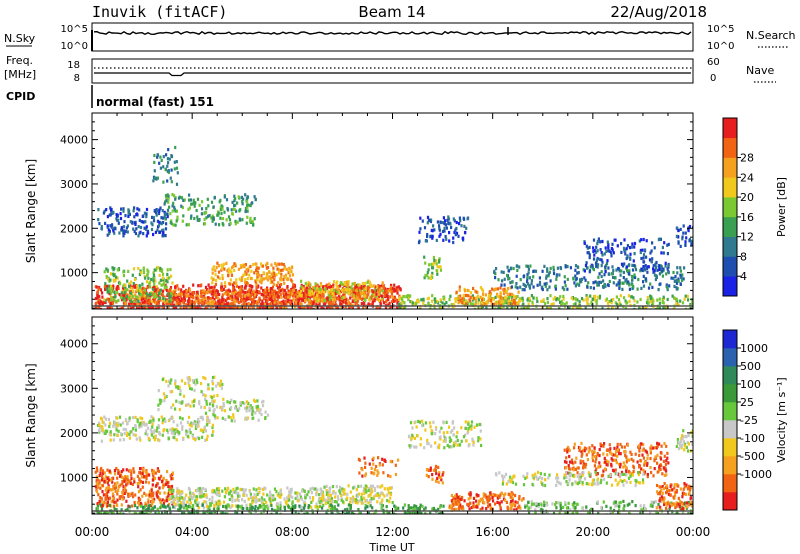  Describe the element at coordinates (747, 237) in the screenshot. I see `colorbar-tick-label: 12` at that location.